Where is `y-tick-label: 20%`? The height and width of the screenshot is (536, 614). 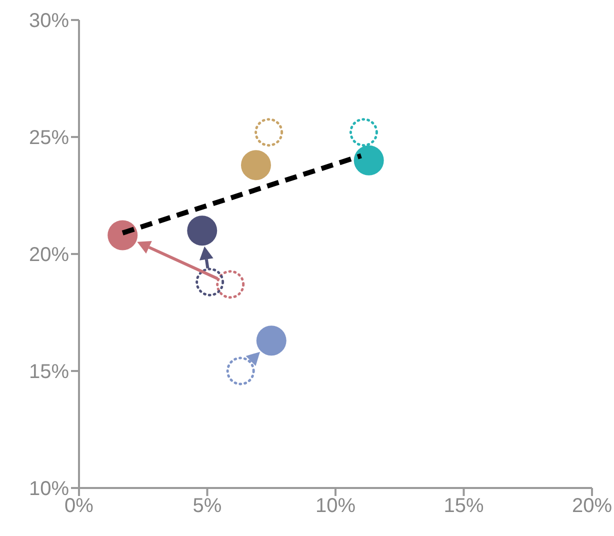
y-tick-label: 20% is located at coordinates (49, 255).